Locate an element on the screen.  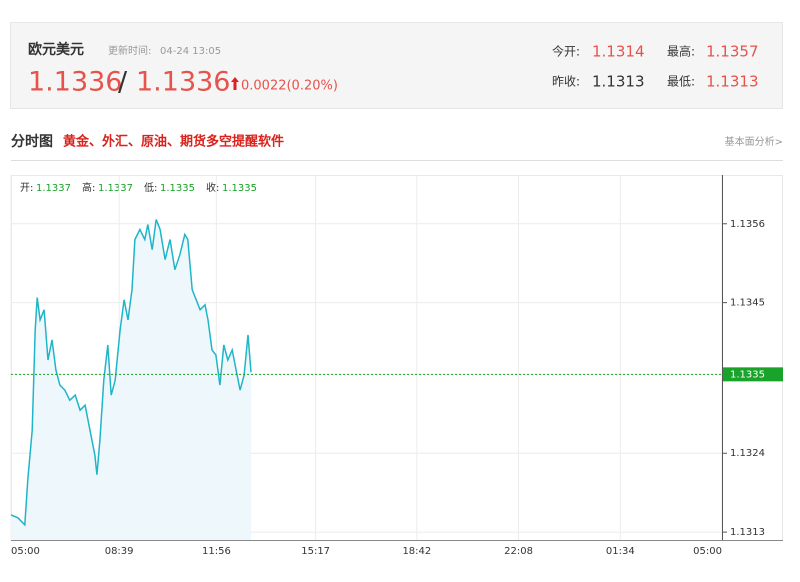
update-label: 更新时间: is located at coordinates (129, 50).